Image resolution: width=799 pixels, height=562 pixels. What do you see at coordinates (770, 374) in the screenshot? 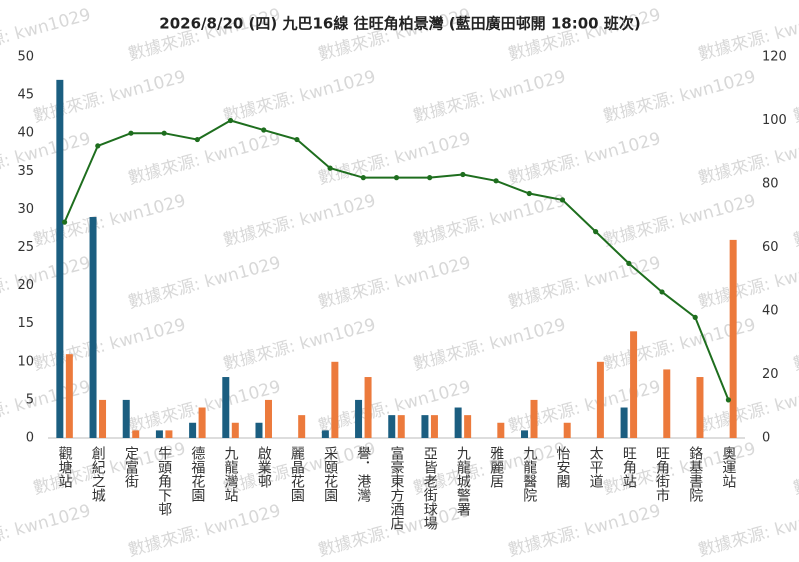
I see `y2-tick-label: 20` at bounding box center [770, 374].